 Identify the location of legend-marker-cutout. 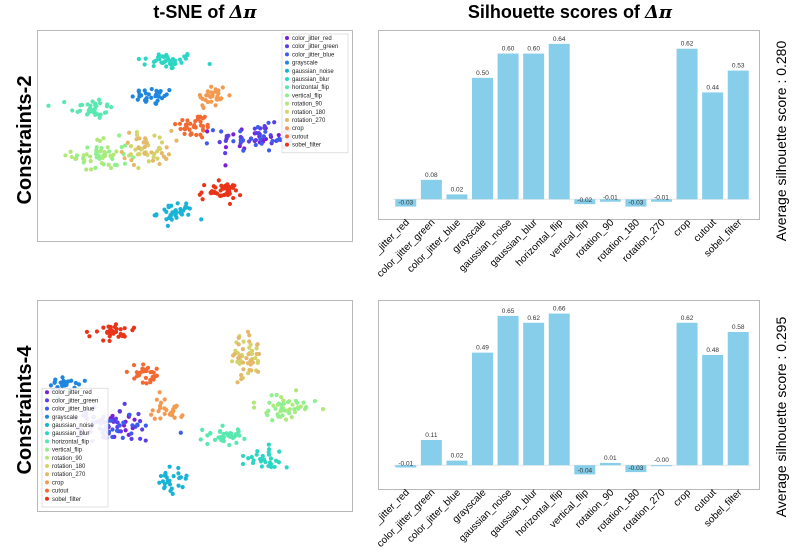
(287, 136).